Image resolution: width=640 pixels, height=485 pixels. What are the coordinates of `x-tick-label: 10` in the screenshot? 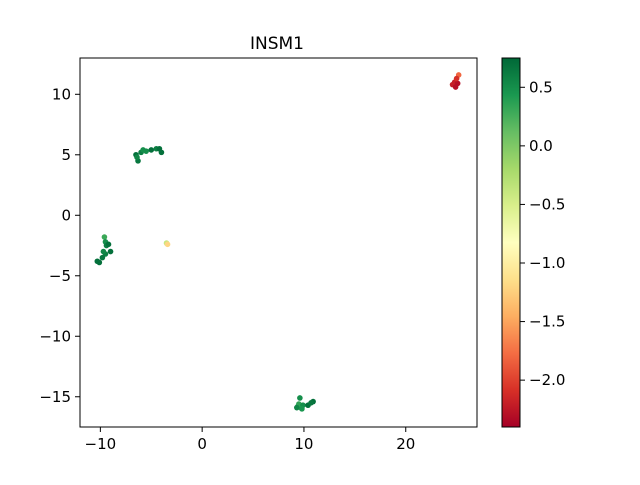 It's located at (303, 444).